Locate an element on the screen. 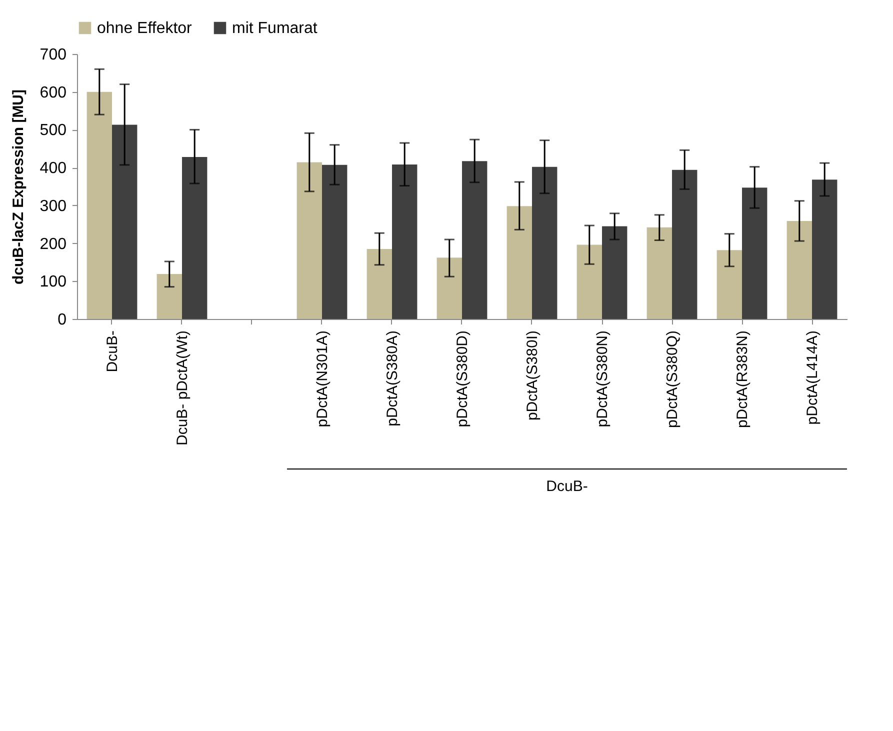 This screenshot has height=731, width=893. x-tick-label: pDctA(S380N) is located at coordinates (602, 379).